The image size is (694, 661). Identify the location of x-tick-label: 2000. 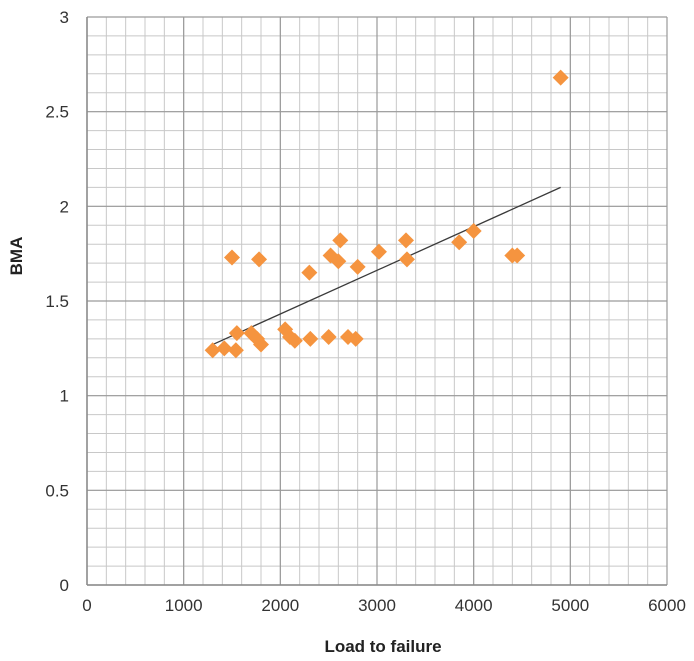
(280, 605).